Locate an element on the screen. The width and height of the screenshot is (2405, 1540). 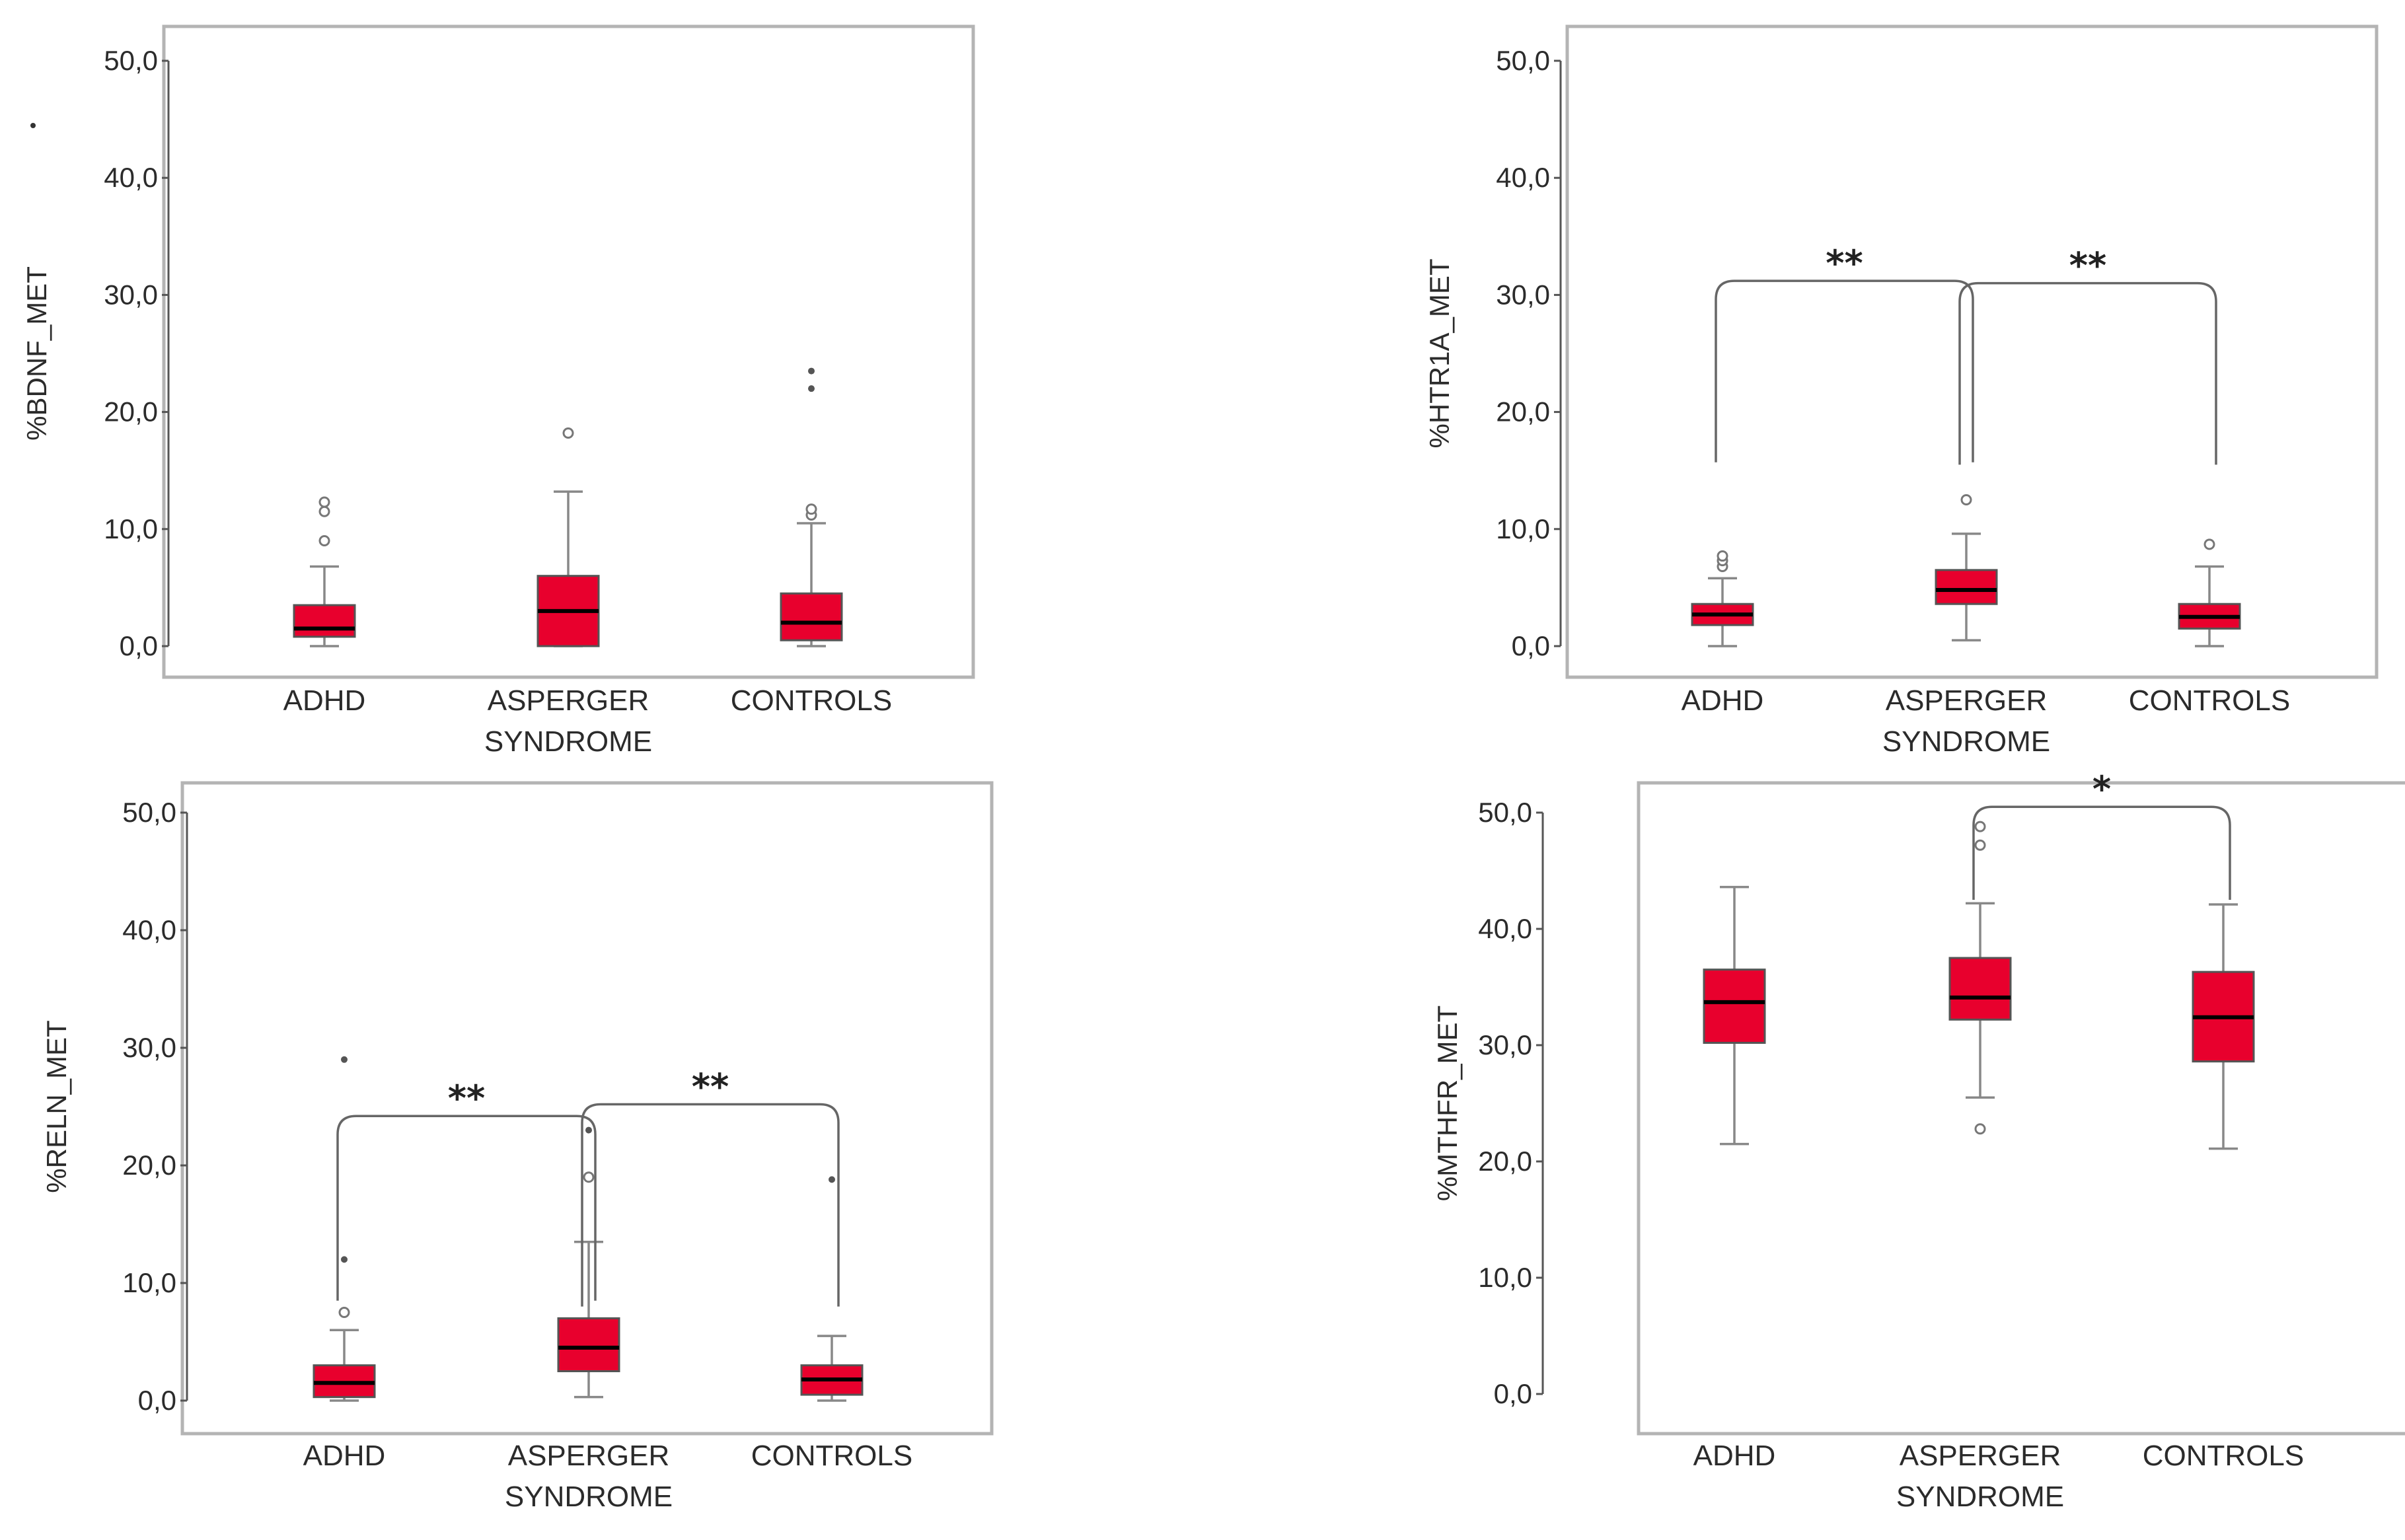
y-axis-title: %BDNF_MET is located at coordinates (36, 353).